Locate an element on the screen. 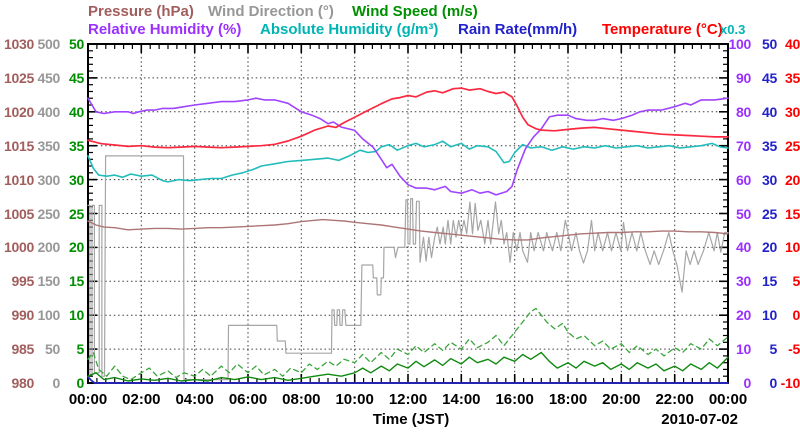  tick-label-temperature: 40 is located at coordinates (792, 44).